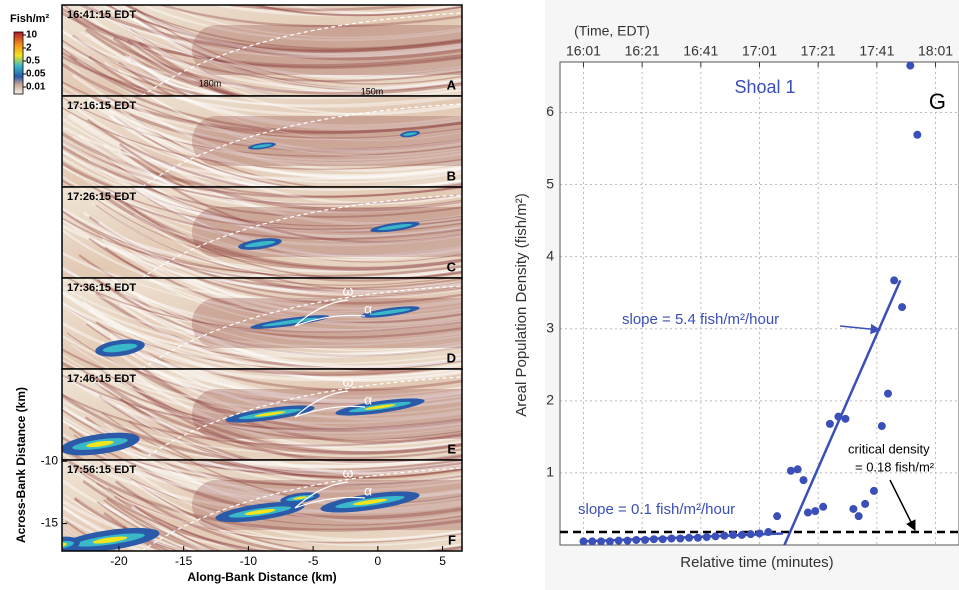 The height and width of the screenshot is (590, 959). I want to click on panel-note: ω, so click(348, 382).